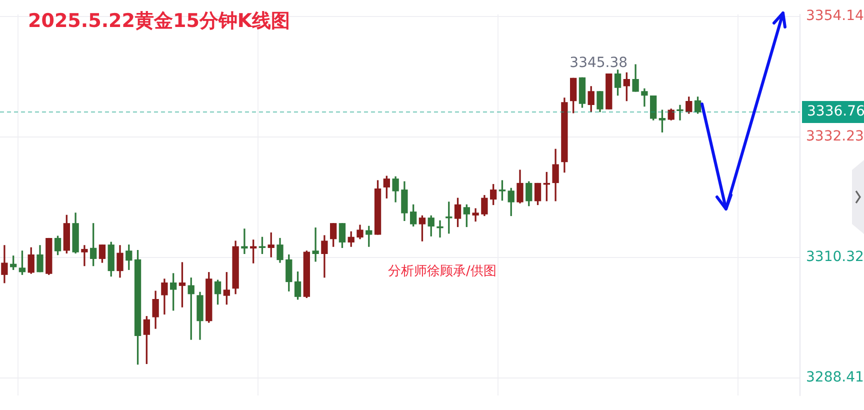 The width and height of the screenshot is (864, 410). Describe the element at coordinates (835, 378) in the screenshot. I see `y-tick-label: 3288.41` at that location.